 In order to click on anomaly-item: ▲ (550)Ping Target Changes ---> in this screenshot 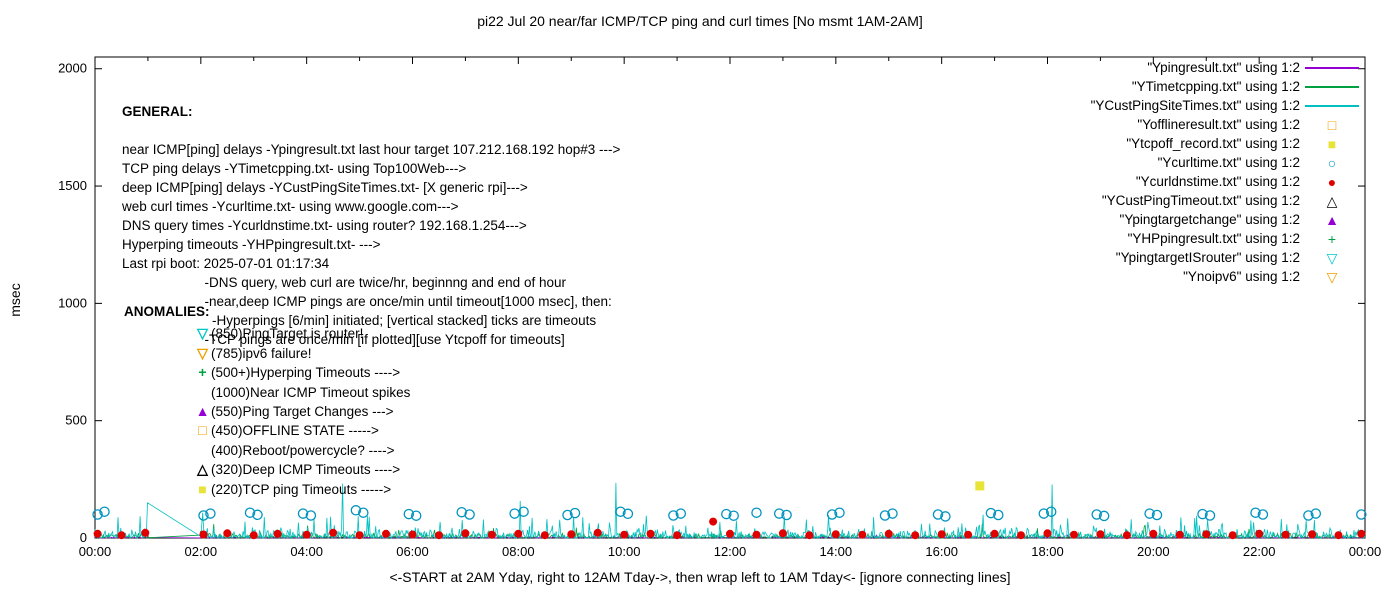, I will do `click(302, 411)`.